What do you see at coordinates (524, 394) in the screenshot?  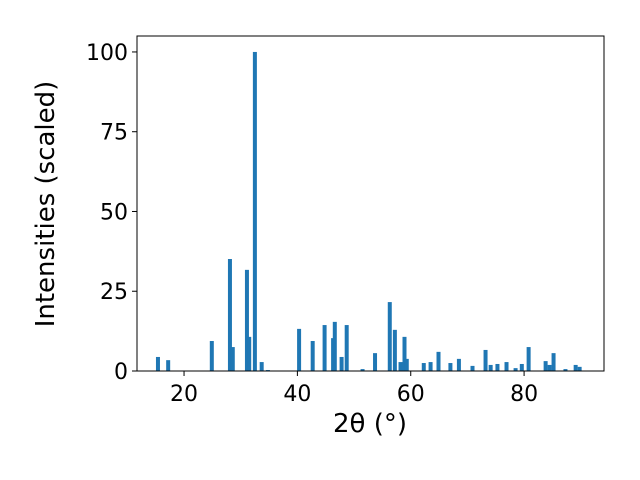 I see `x-tick-label: 80` at bounding box center [524, 394].